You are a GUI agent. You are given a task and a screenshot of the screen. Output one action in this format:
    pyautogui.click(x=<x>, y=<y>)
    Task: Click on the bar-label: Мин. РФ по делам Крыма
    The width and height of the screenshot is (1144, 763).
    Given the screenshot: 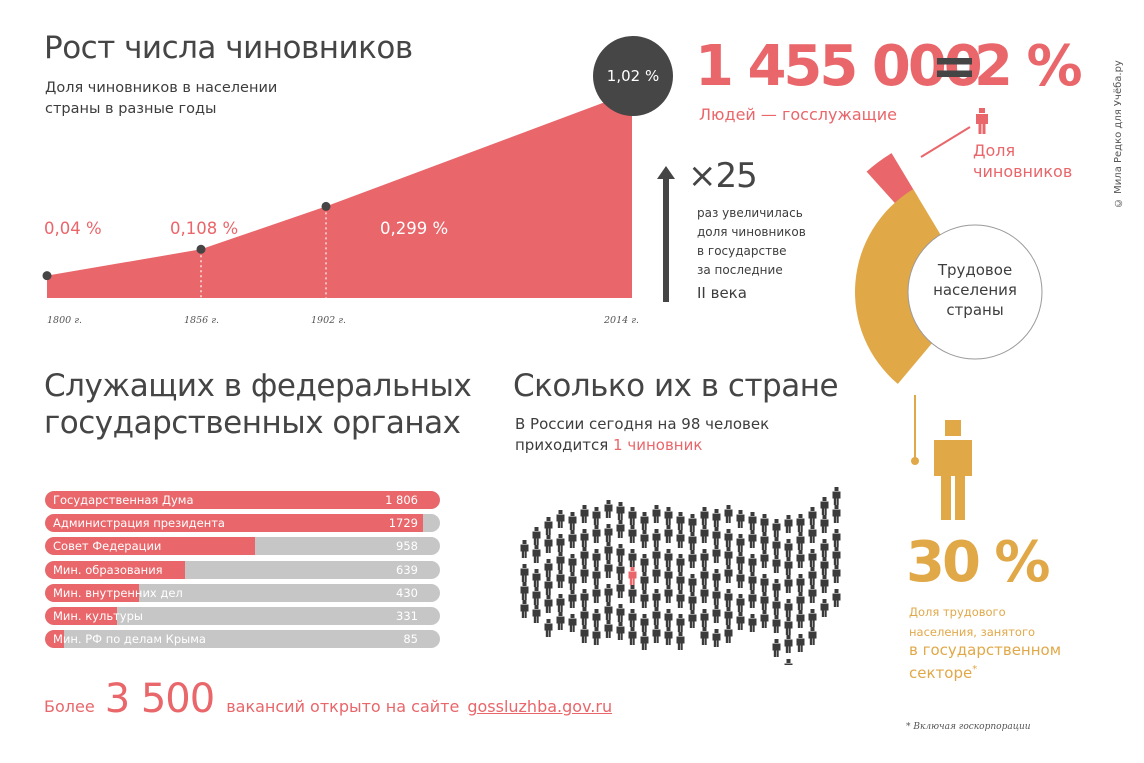 What is the action you would take?
    pyautogui.click(x=129, y=639)
    